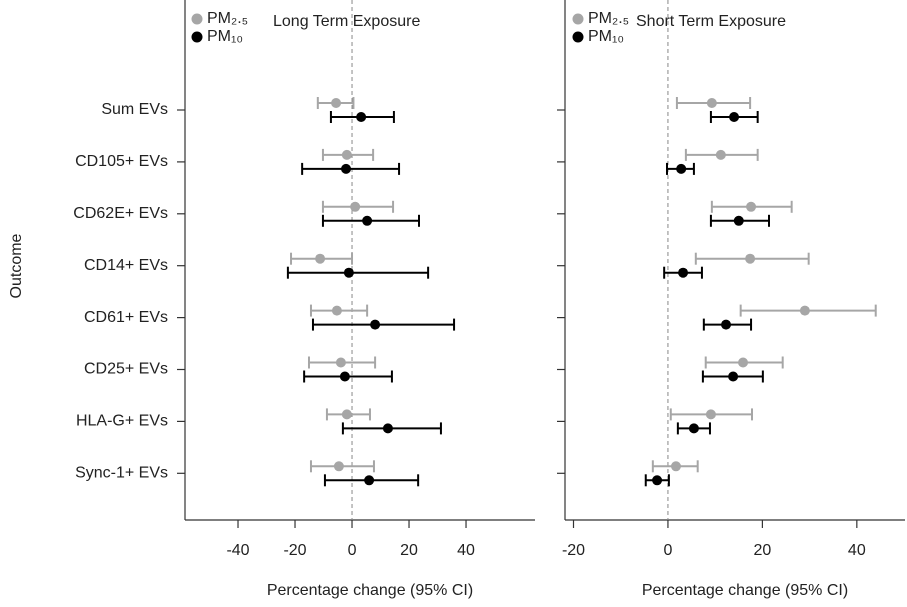  What do you see at coordinates (711, 21) in the screenshot?
I see `chart-title: Short Term Exposure` at bounding box center [711, 21].